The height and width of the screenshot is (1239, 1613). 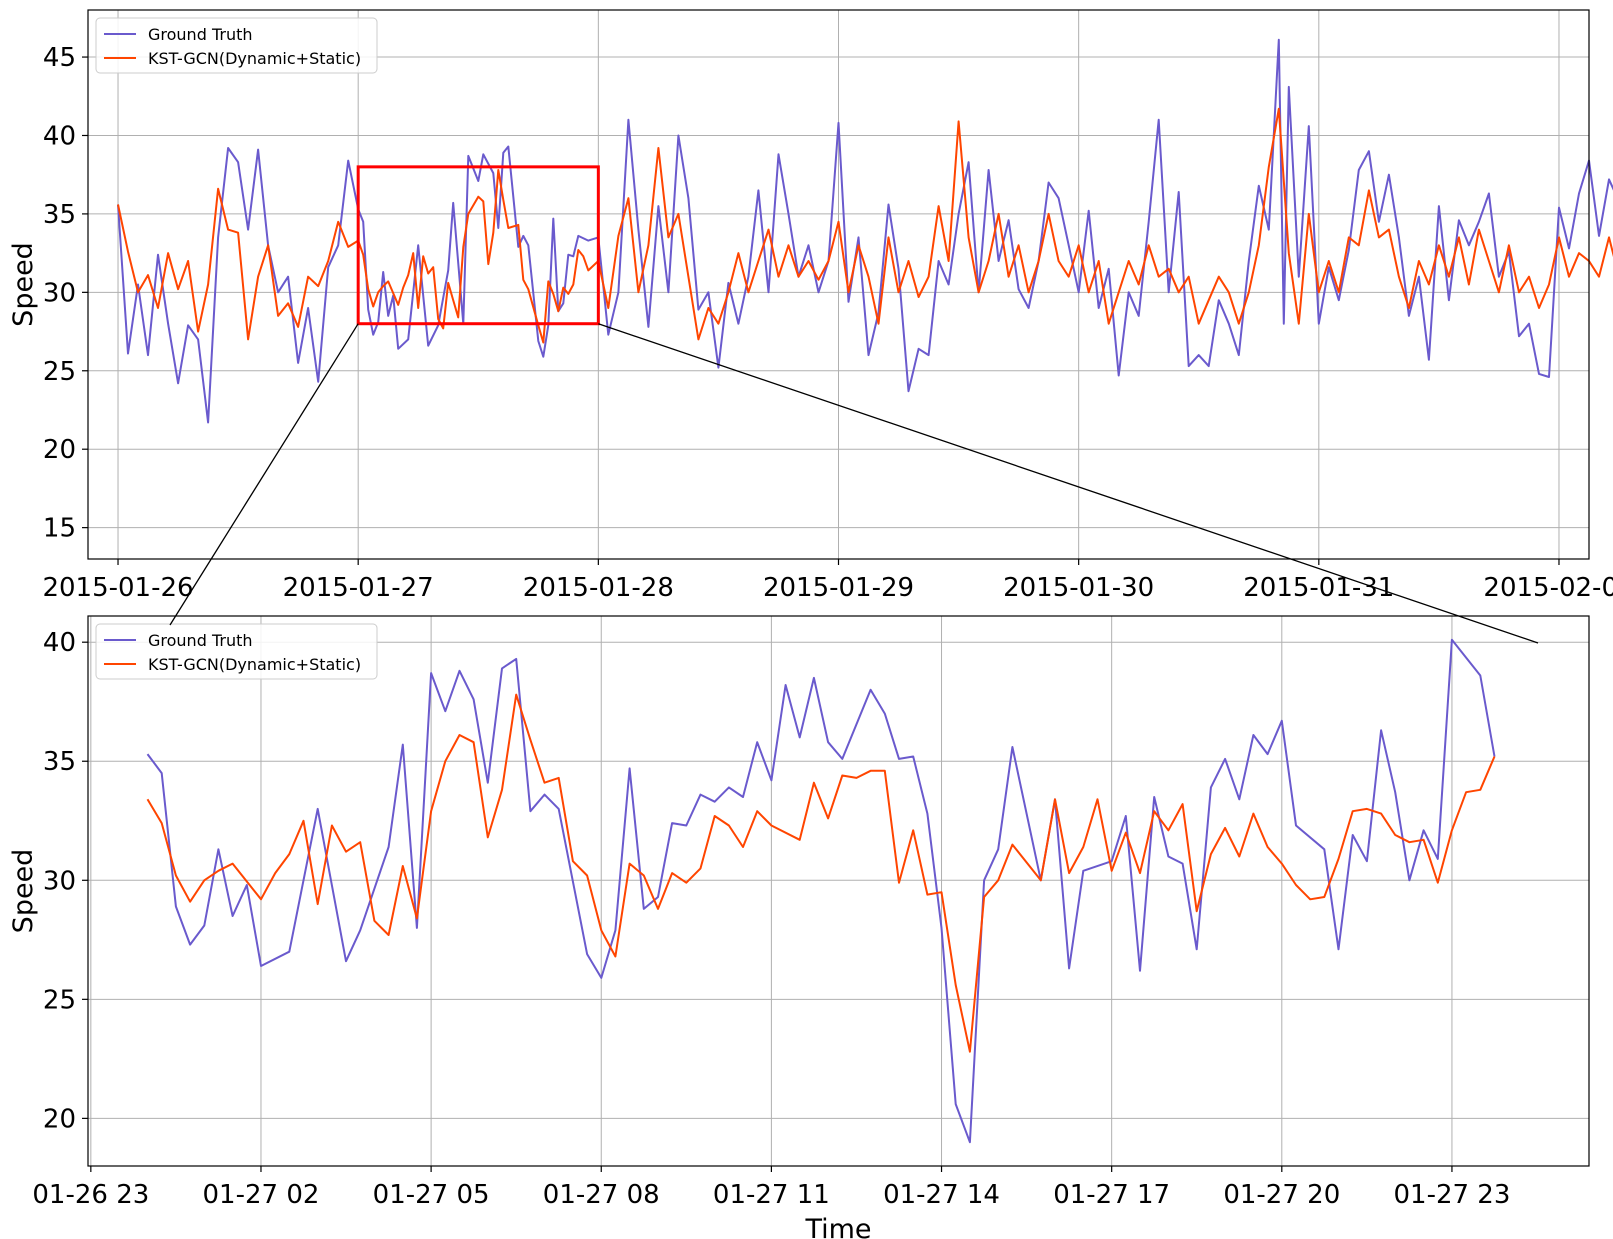 I want to click on x-tick-label: 2015-01-27, so click(x=358, y=588).